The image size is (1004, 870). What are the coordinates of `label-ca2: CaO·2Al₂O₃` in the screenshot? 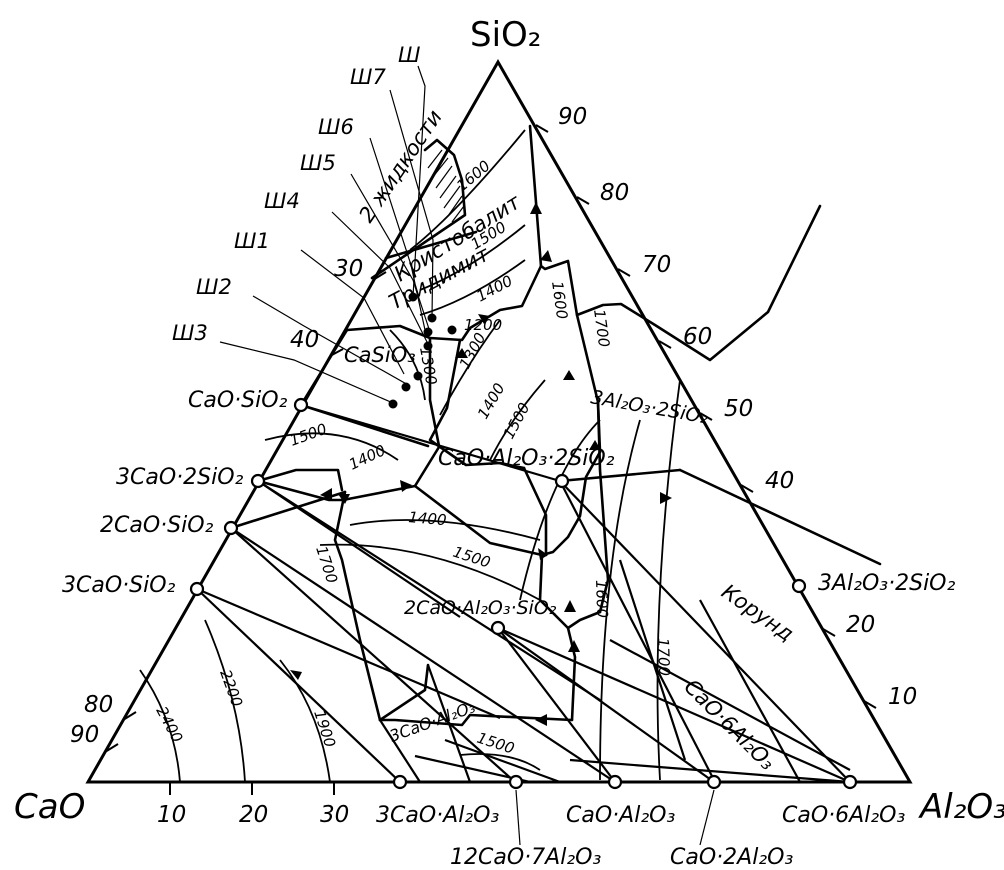 It's located at (731, 857).